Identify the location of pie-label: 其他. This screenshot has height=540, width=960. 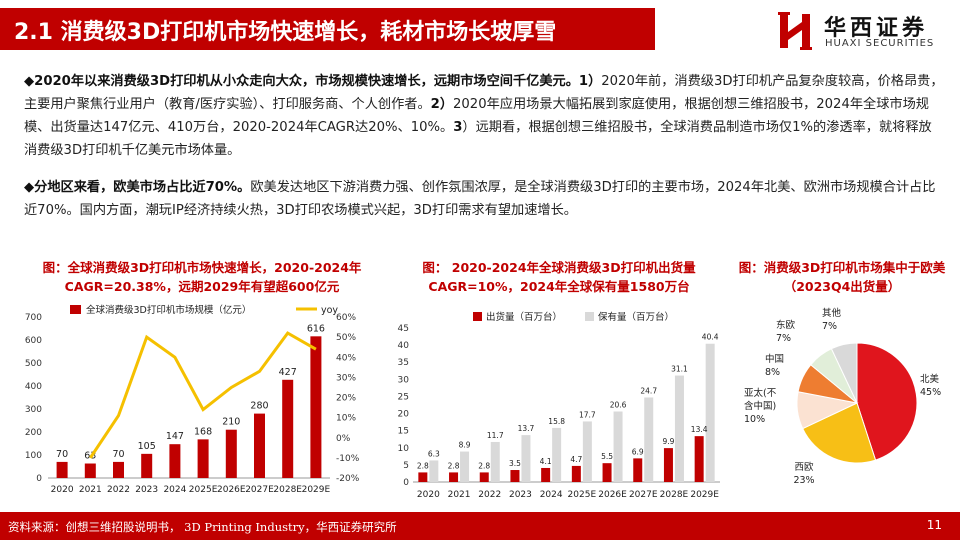
(832, 313).